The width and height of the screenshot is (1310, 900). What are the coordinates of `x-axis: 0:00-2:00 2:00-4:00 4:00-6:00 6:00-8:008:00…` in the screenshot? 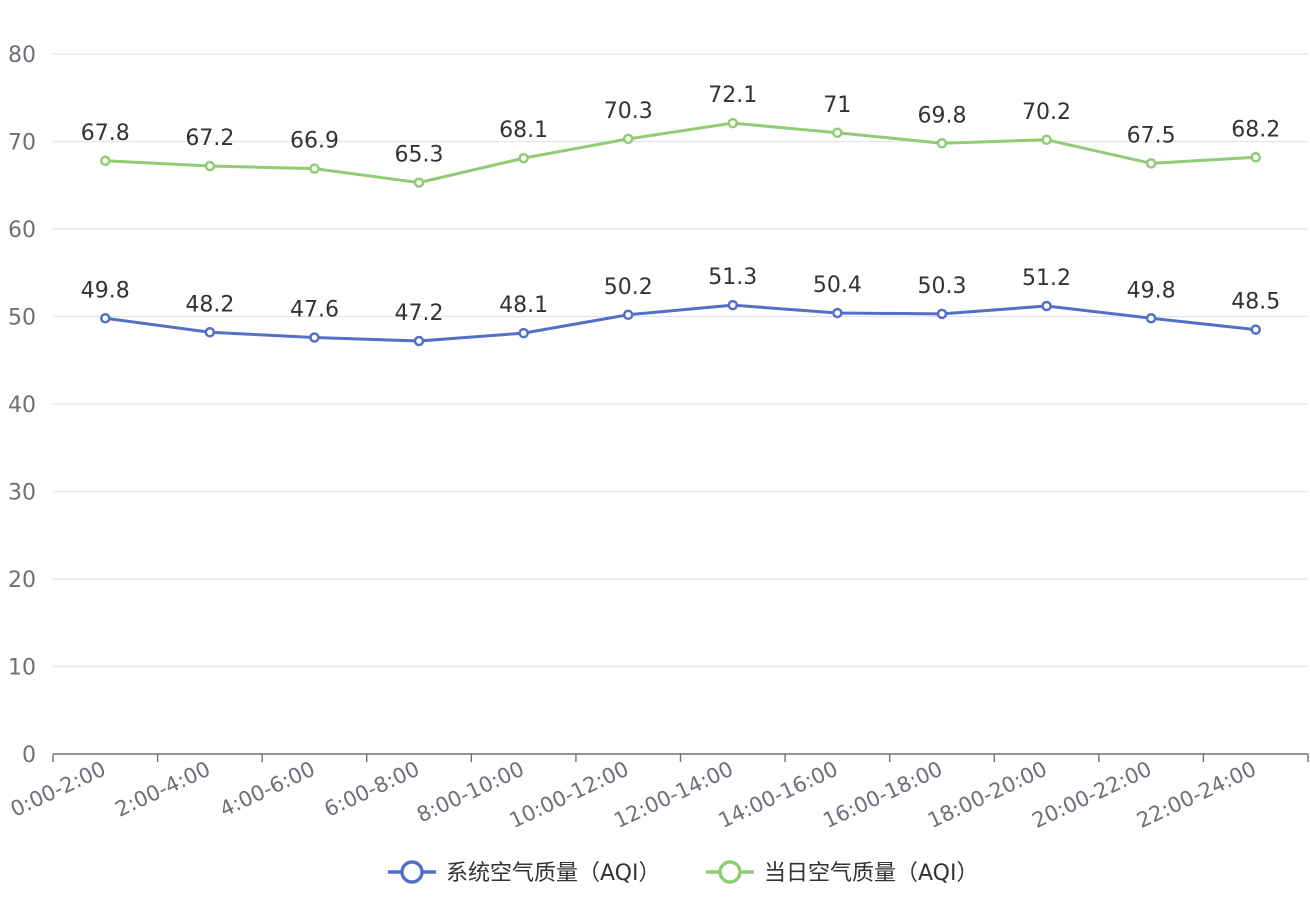 It's located at (658, 793).